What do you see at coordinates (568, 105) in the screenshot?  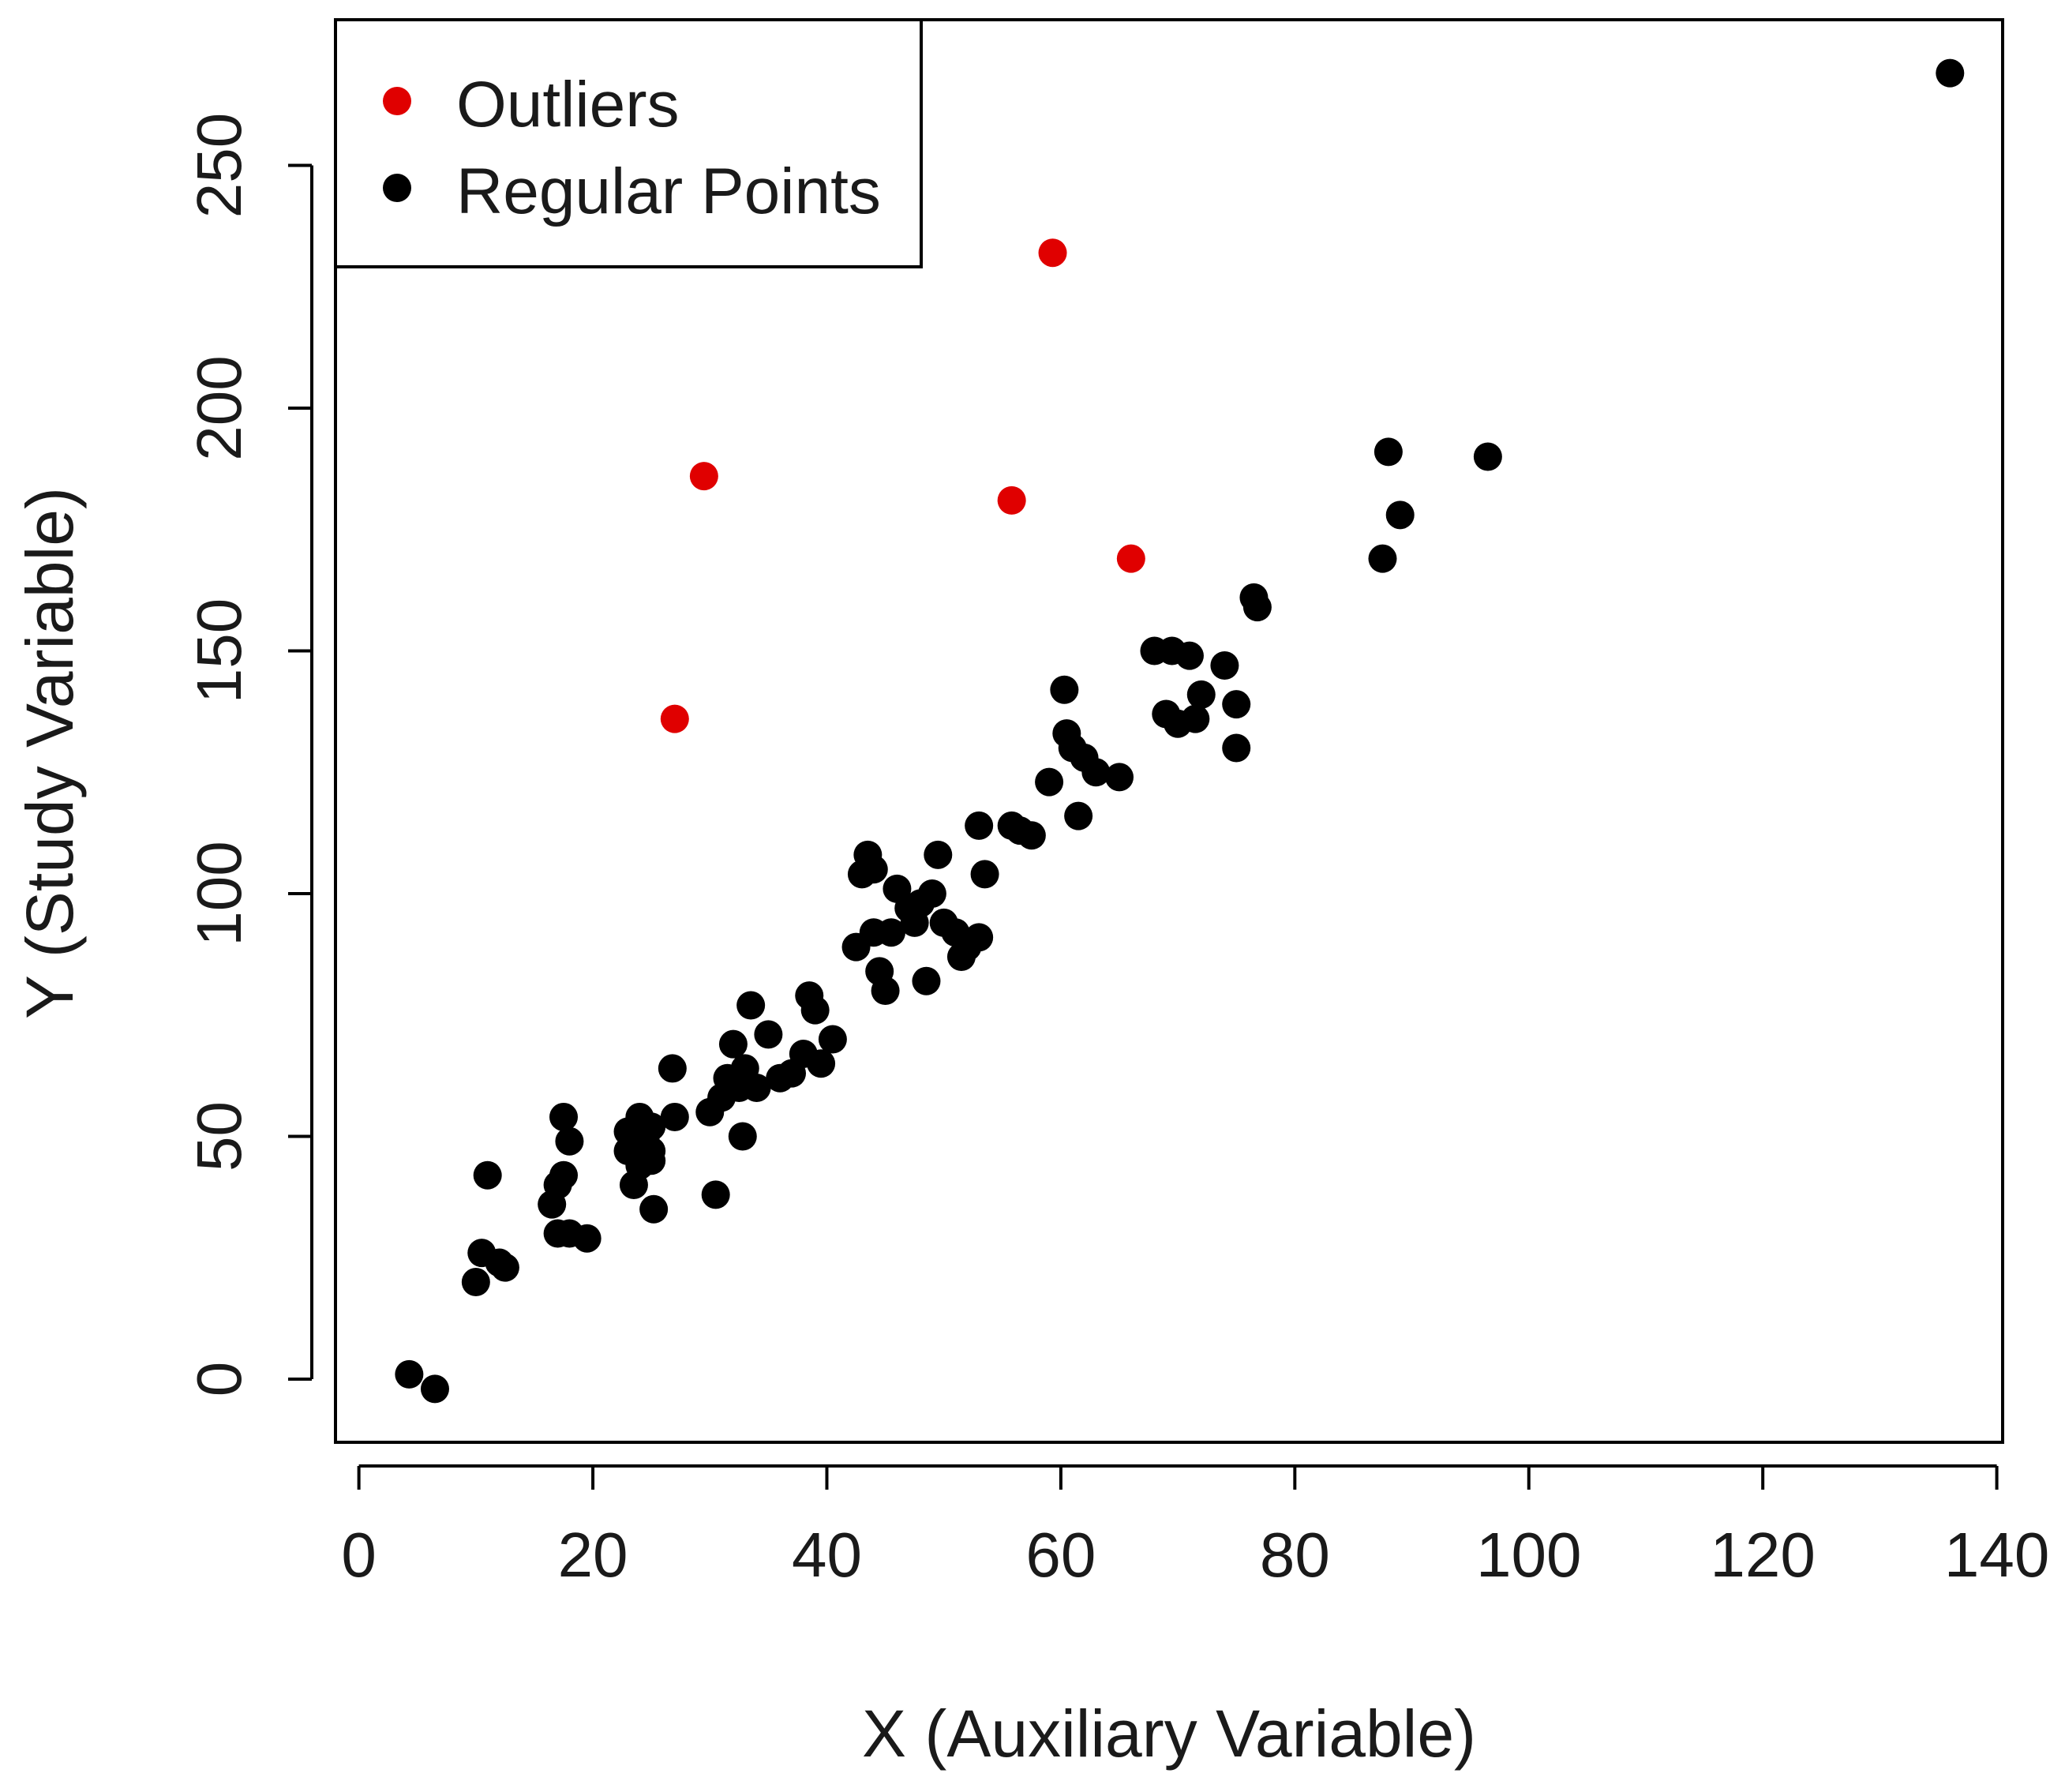 I see `legend-label-outliers: Outliers` at bounding box center [568, 105].